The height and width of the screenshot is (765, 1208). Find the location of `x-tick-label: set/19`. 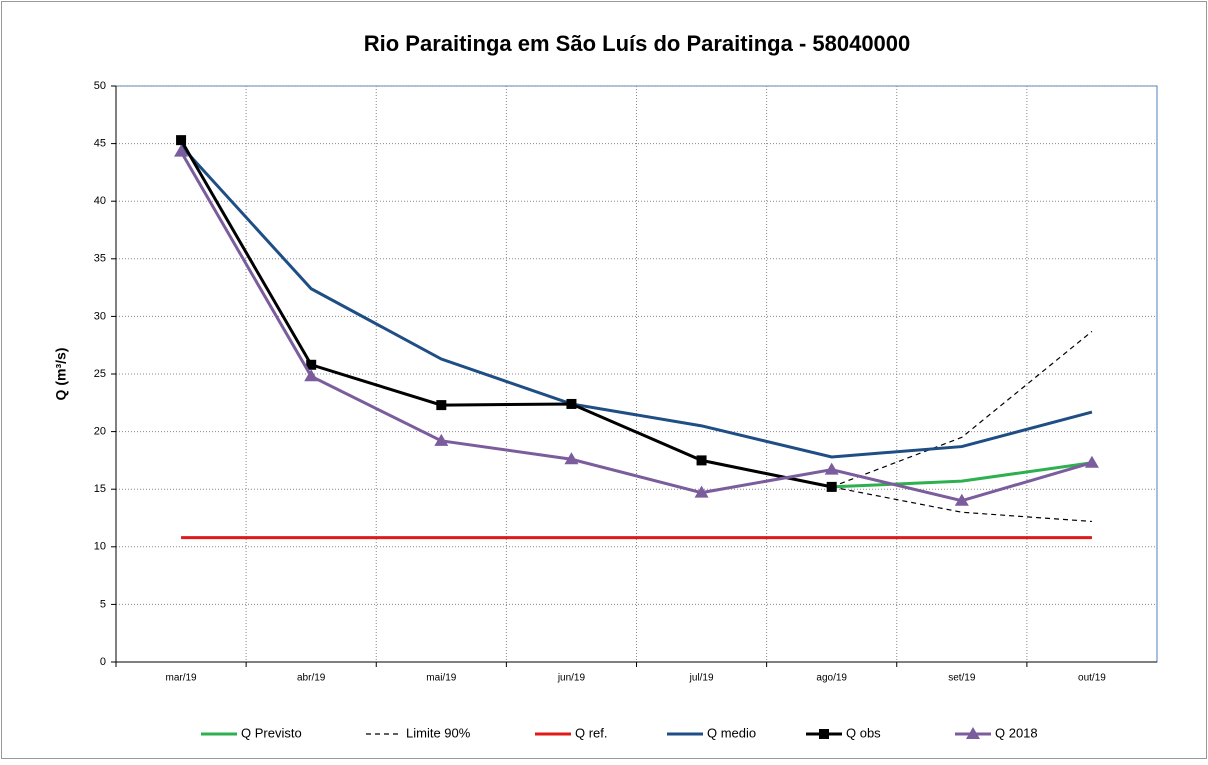

x-tick-label: set/19 is located at coordinates (962, 678).